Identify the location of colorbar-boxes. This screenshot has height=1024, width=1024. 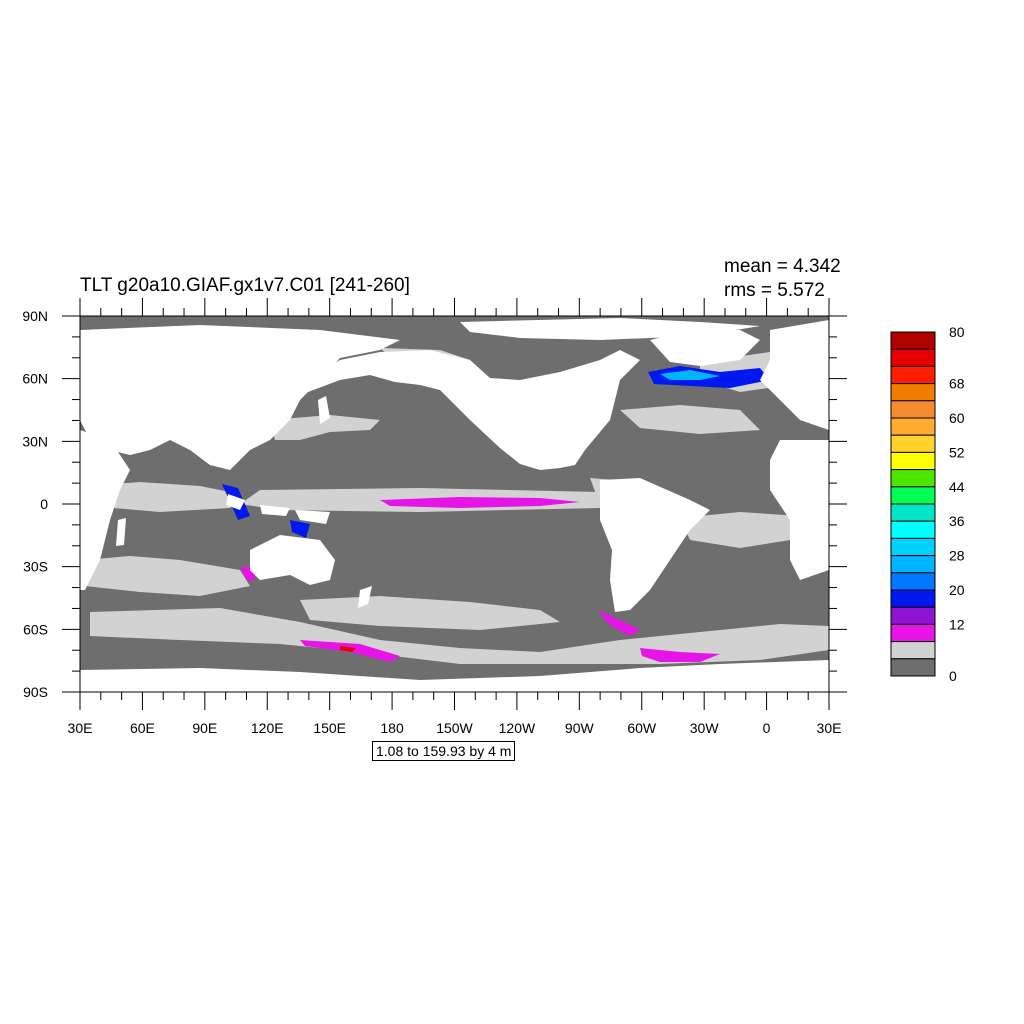
(913, 504).